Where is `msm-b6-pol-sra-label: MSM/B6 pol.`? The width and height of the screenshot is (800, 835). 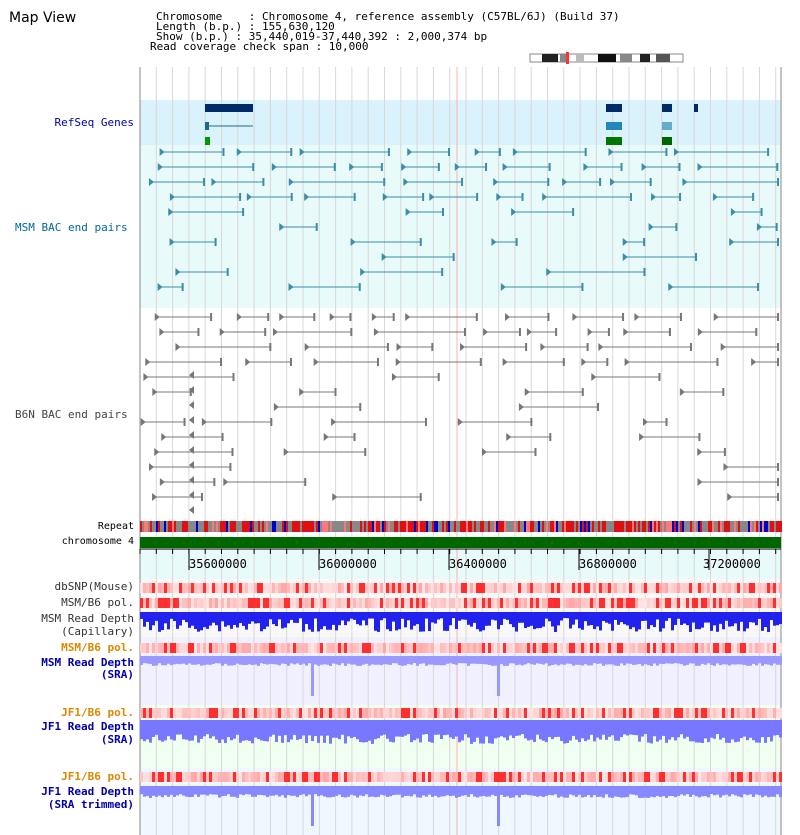
msm-b6-pol-sra-label: MSM/B6 pol. is located at coordinates (97, 647).